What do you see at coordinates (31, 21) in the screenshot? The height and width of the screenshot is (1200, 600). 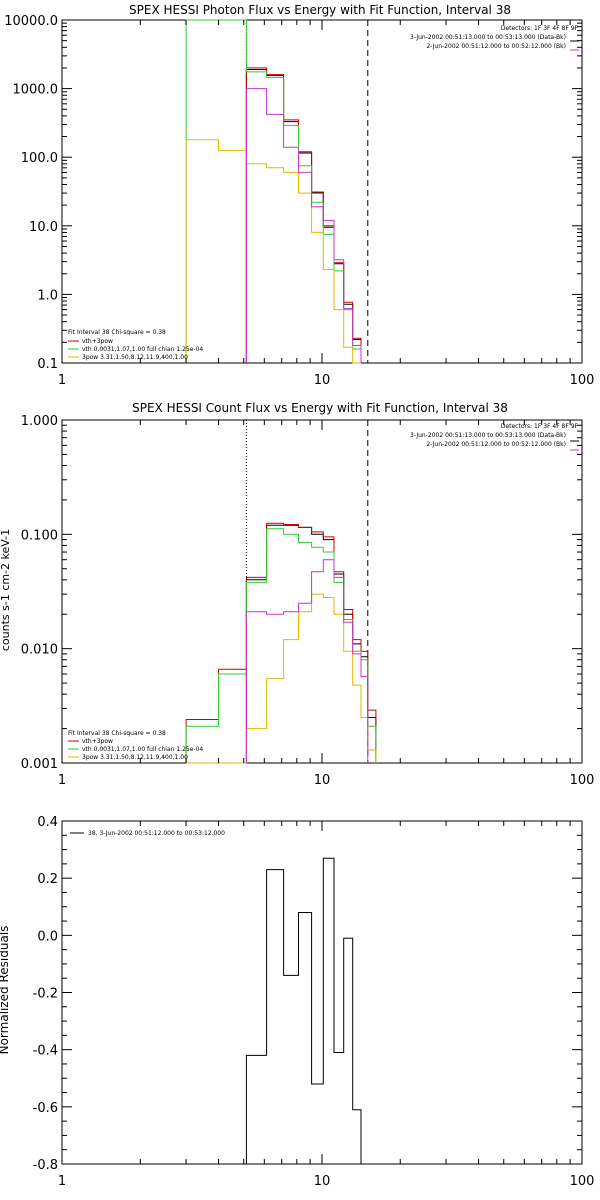 I see `y-tick-label: 10000.0` at bounding box center [31, 21].